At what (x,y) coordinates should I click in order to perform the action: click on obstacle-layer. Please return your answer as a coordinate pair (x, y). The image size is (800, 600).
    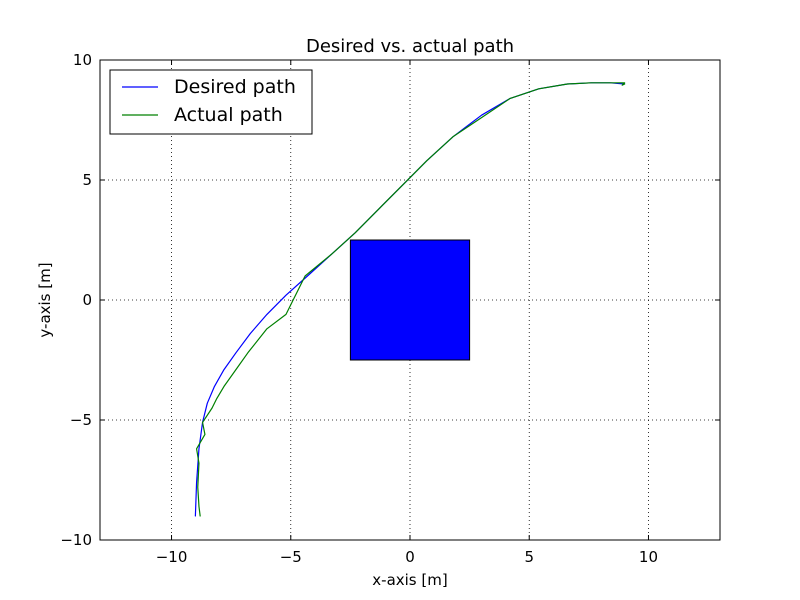
    Looking at the image, I should click on (410, 300).